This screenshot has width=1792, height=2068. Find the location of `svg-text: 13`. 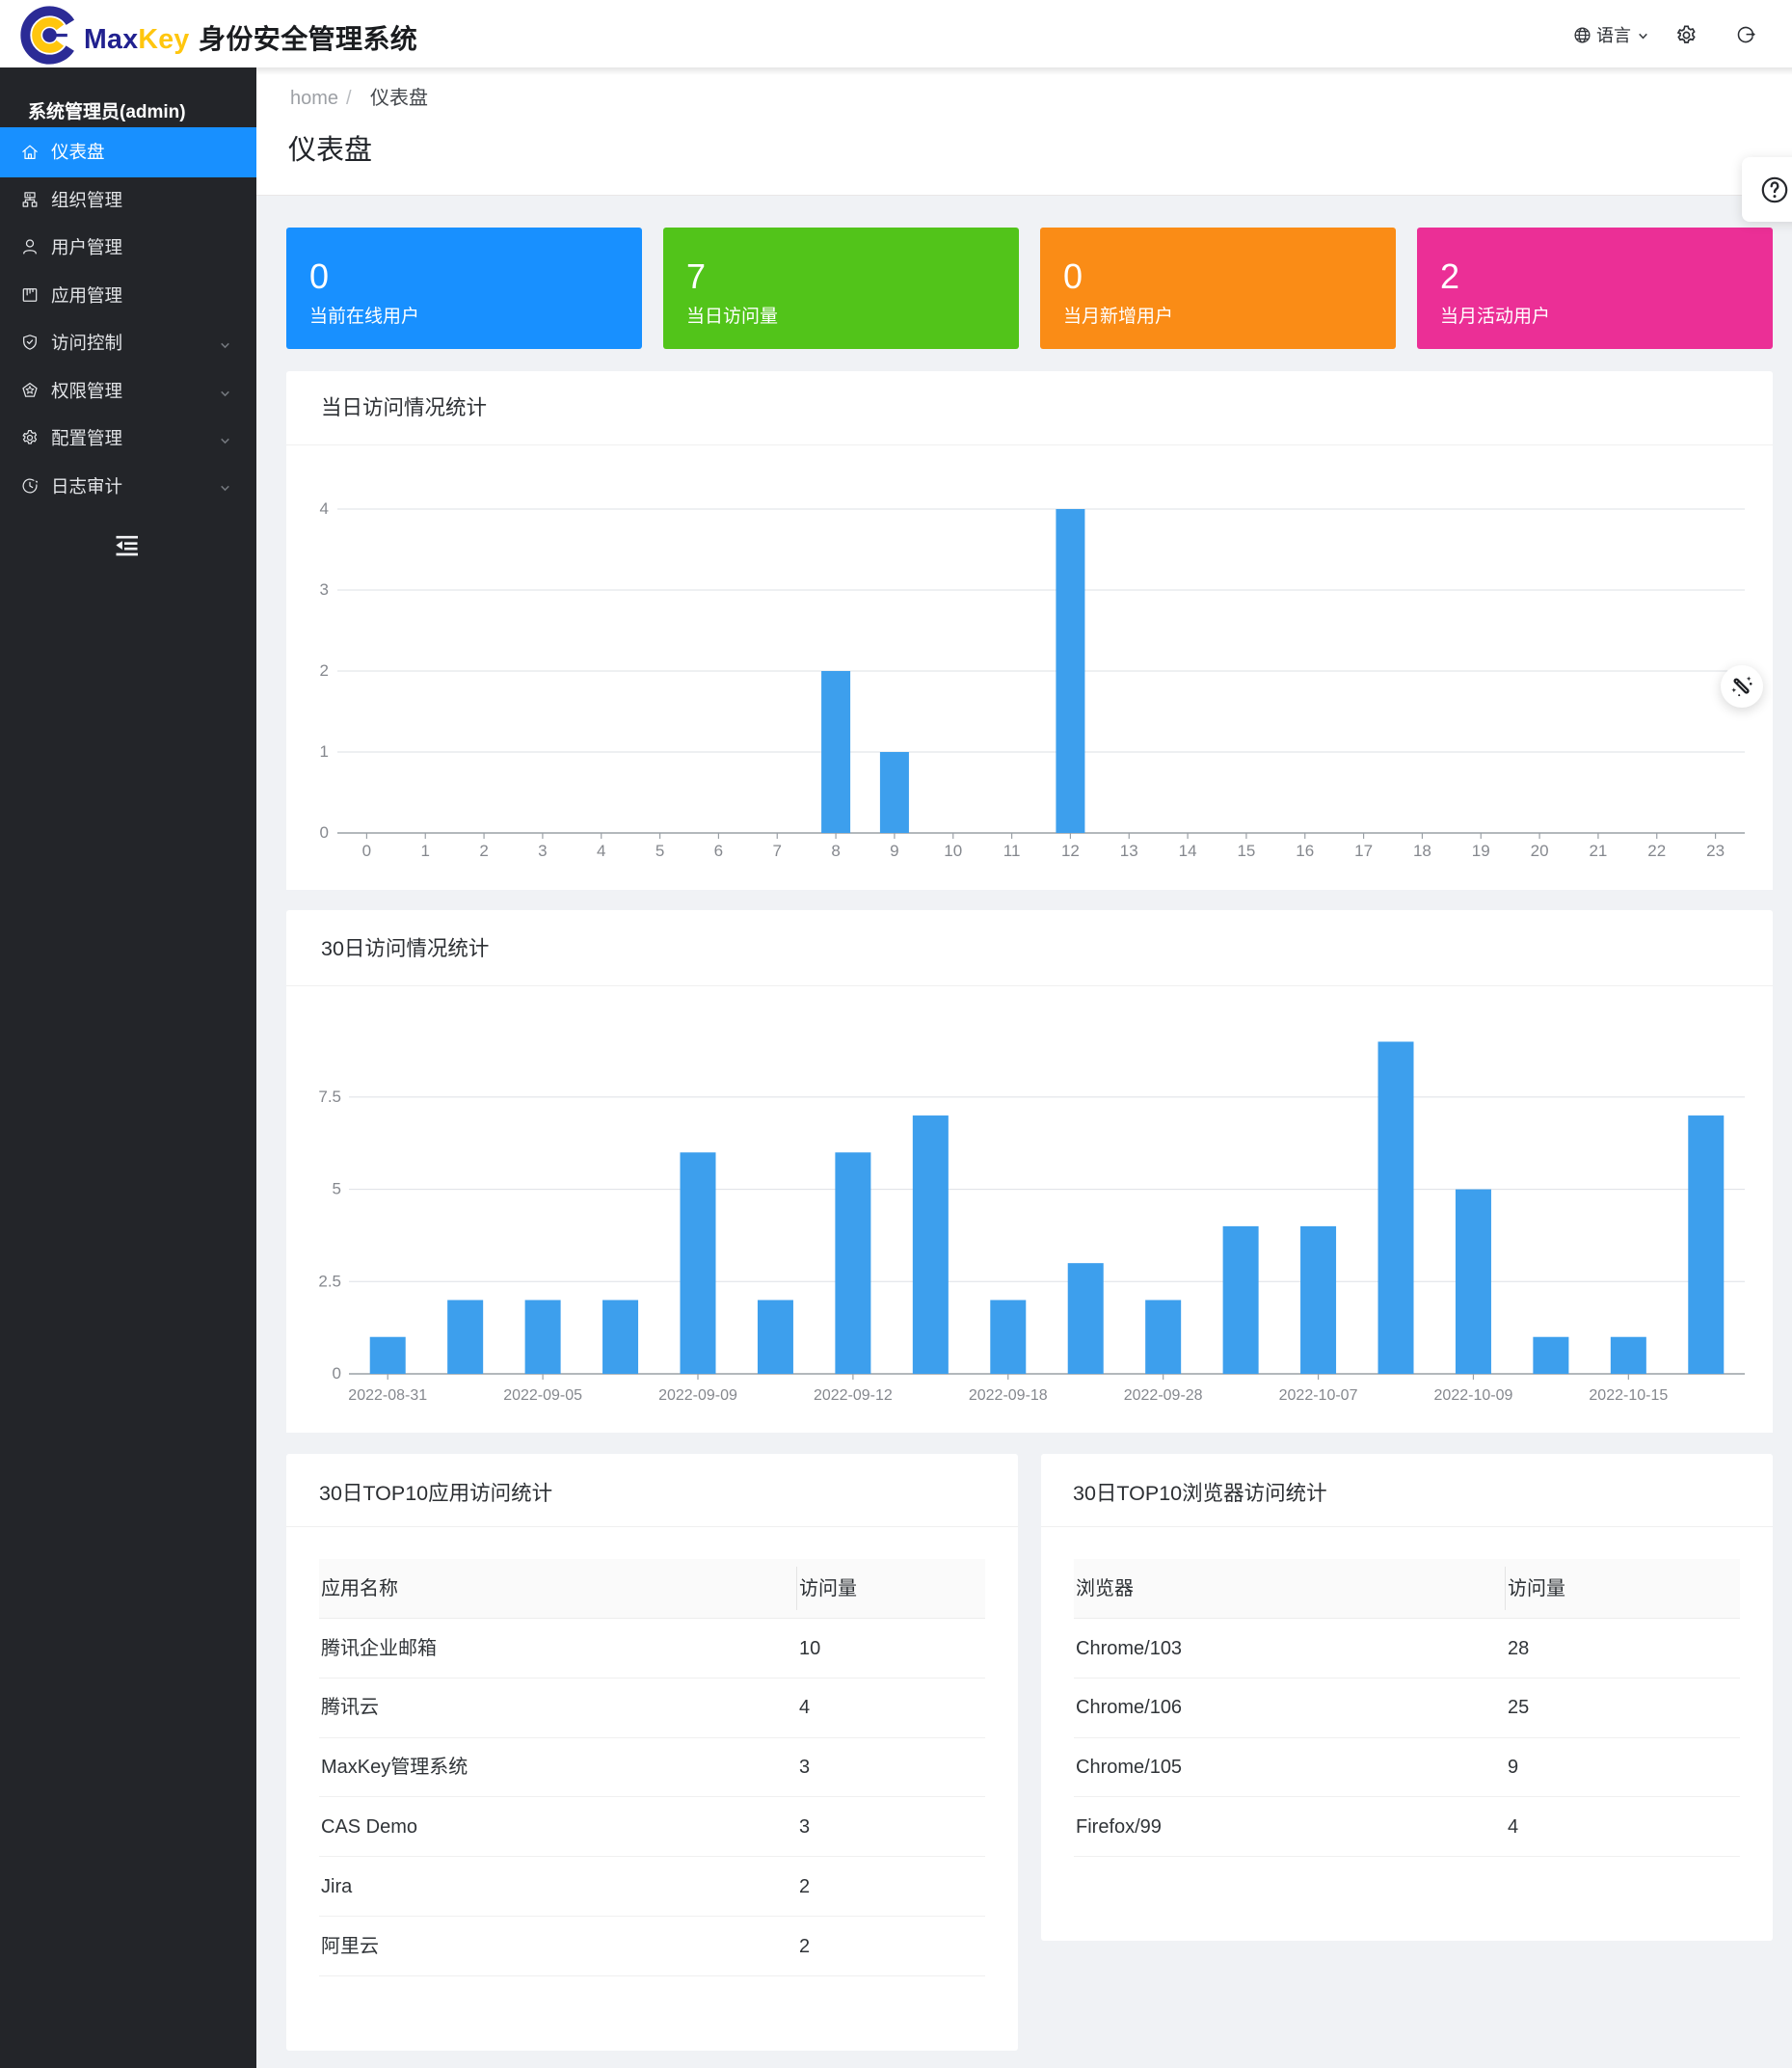

svg-text: 13 is located at coordinates (1129, 851).